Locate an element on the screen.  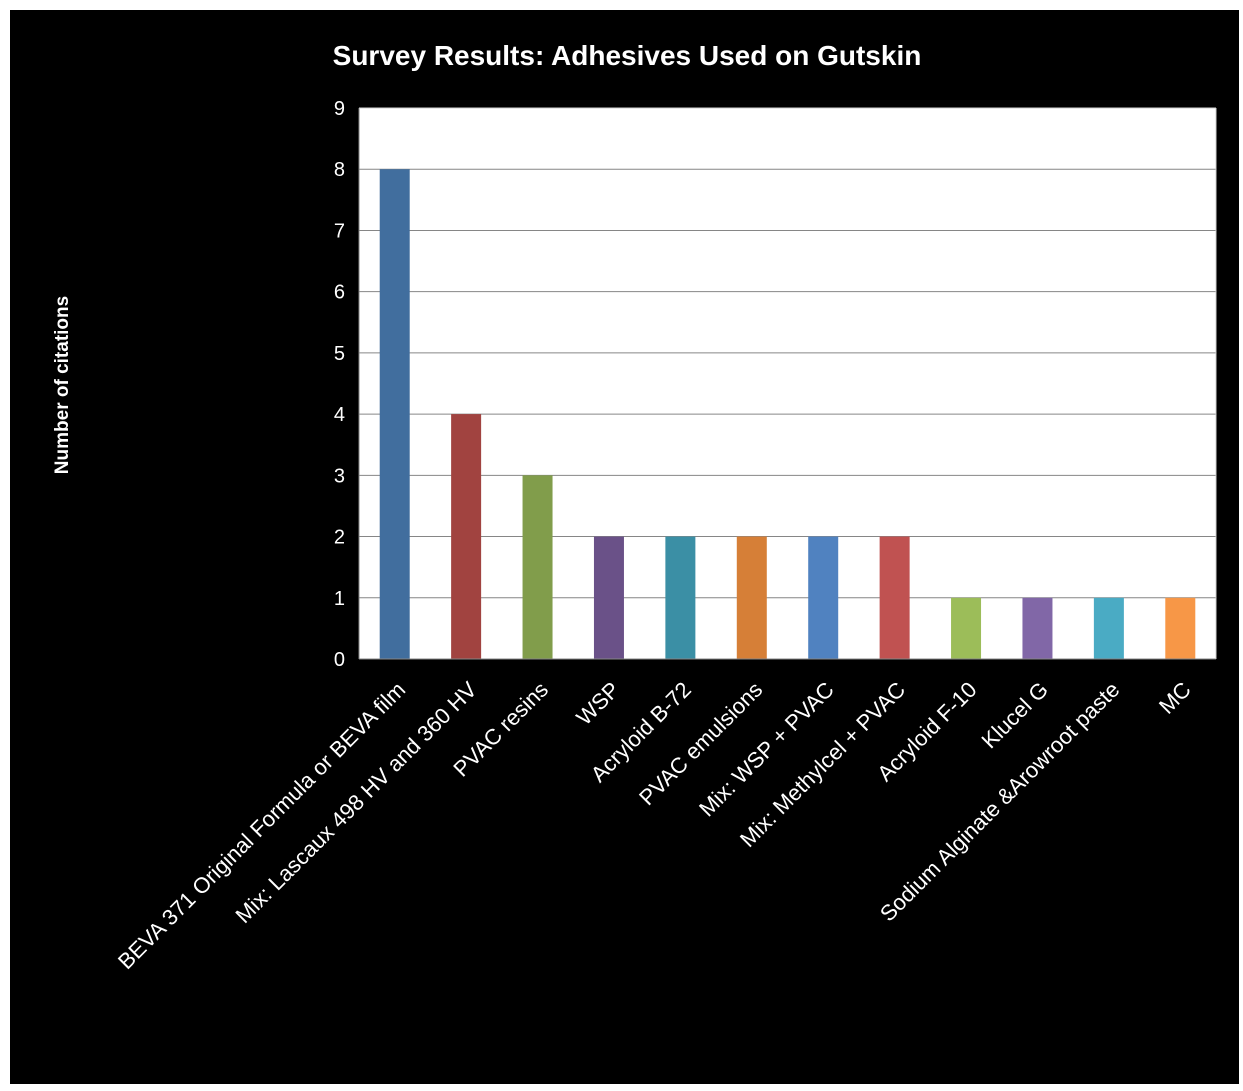
y-tick-label: 8 is located at coordinates (339, 170).